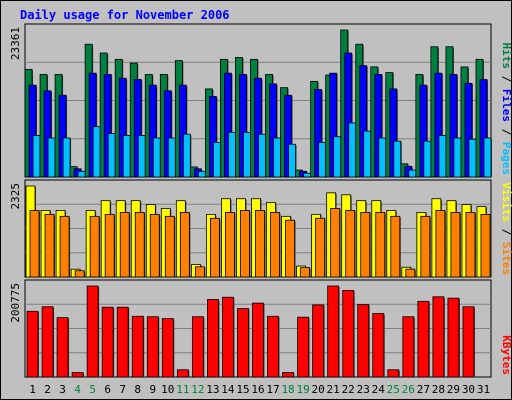 The height and width of the screenshot is (400, 512). I want to click on y-max-label: 200775, so click(15, 303).